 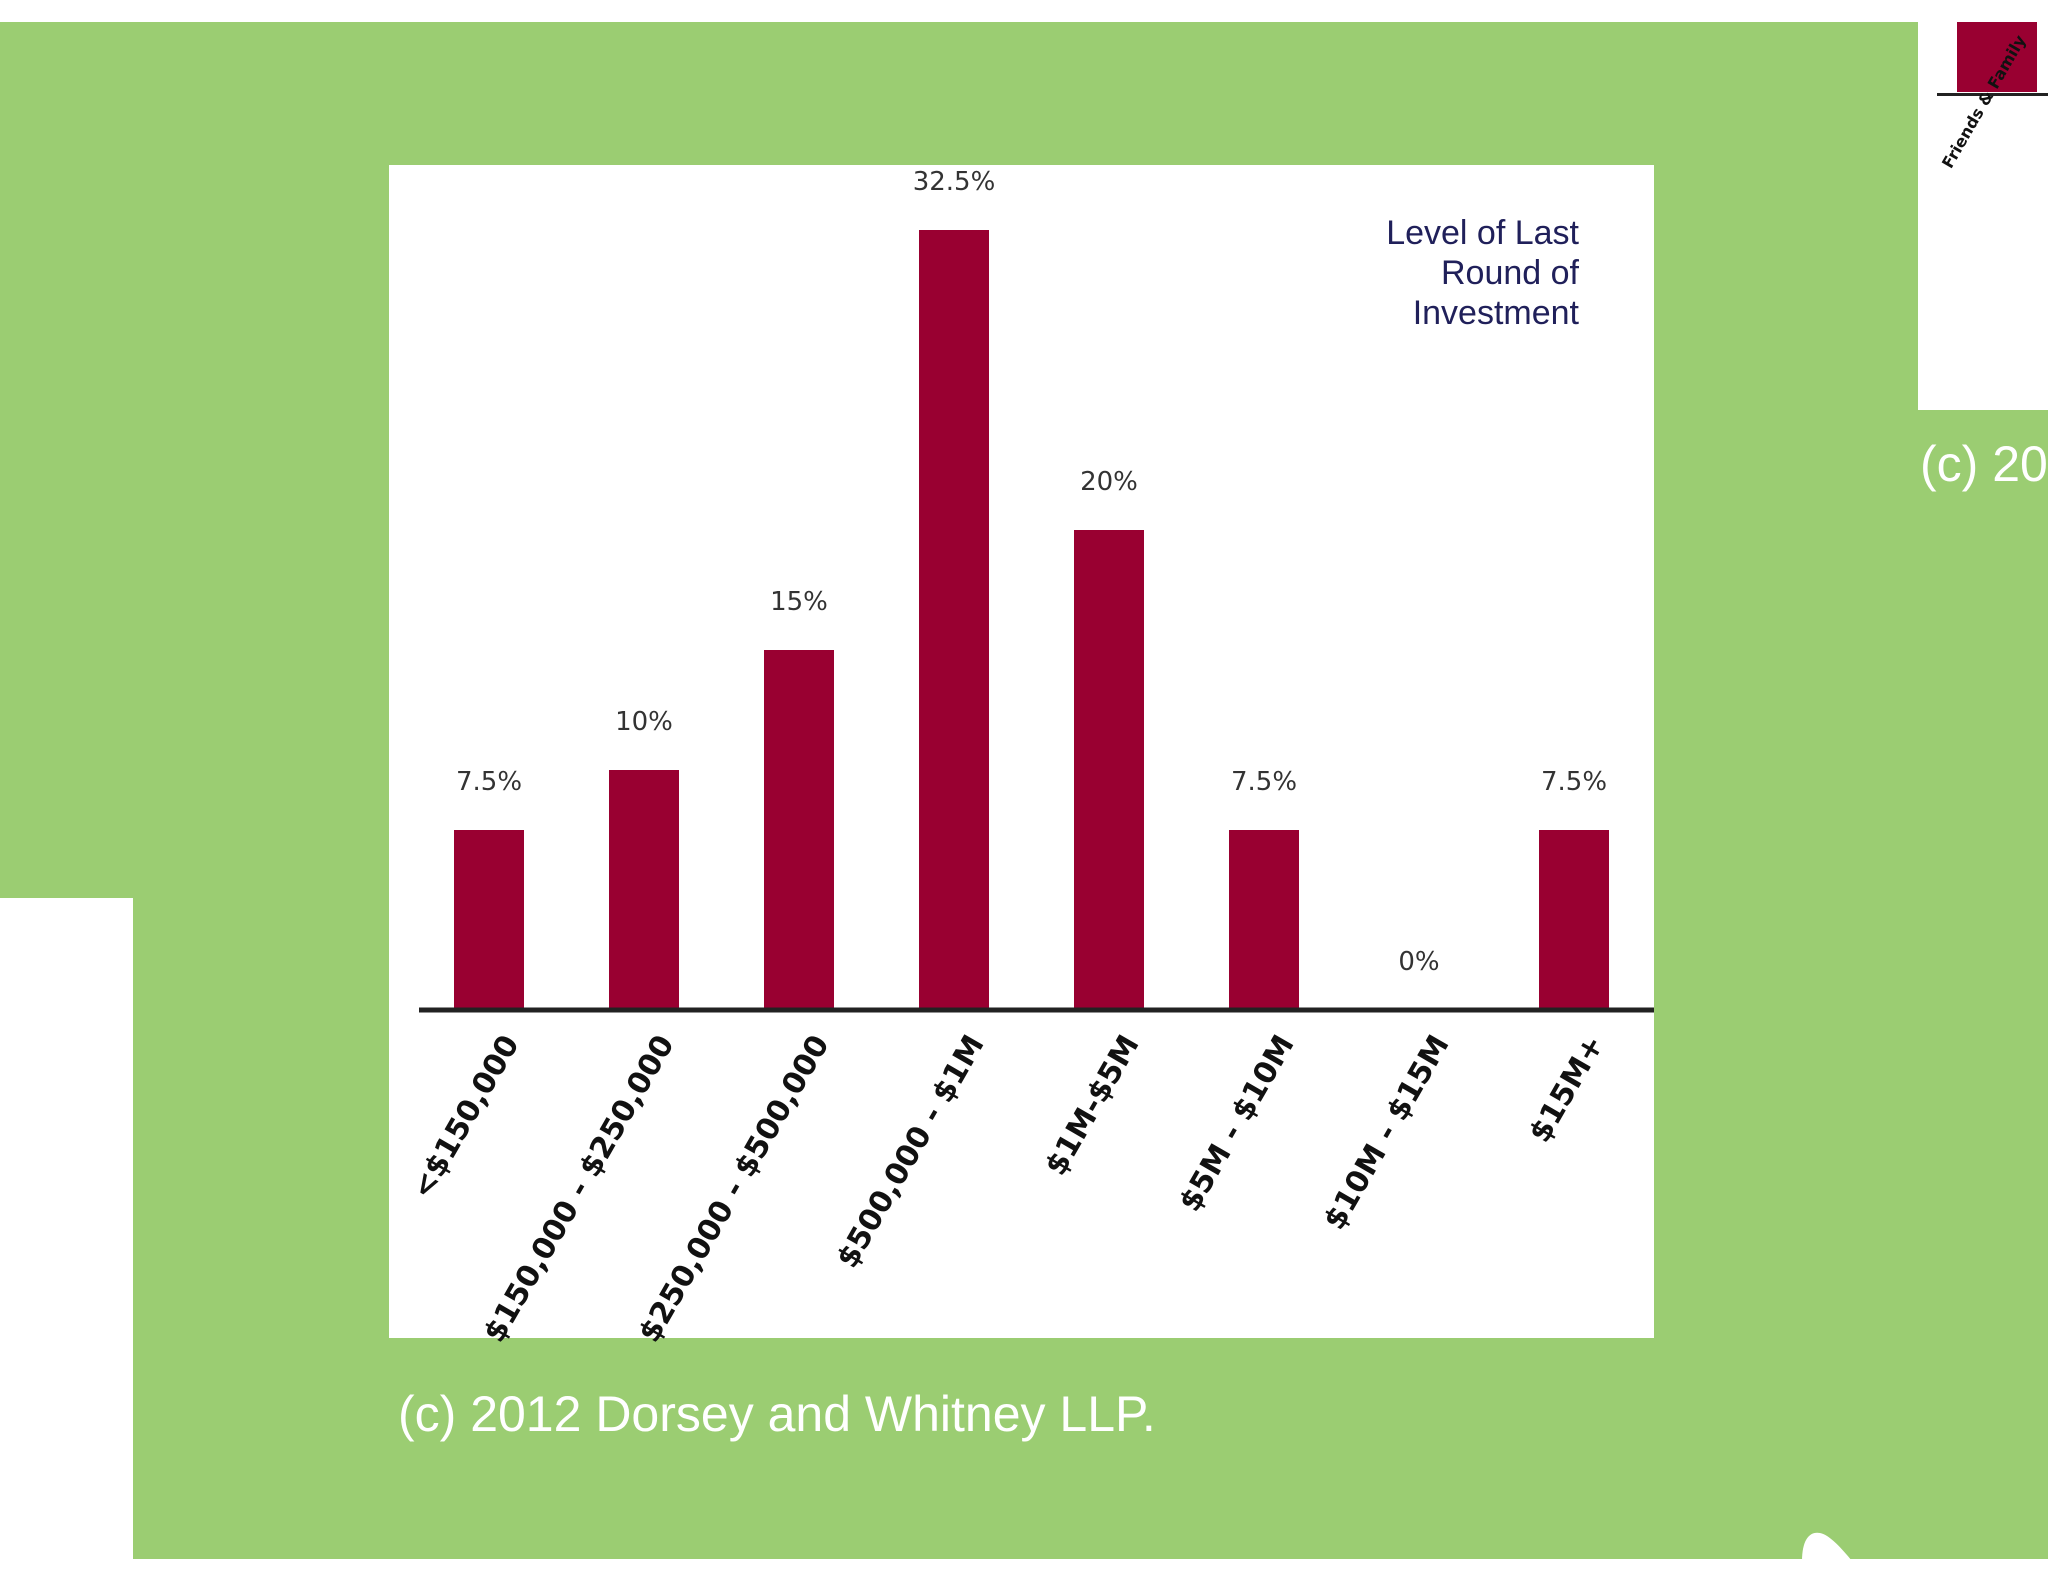 What do you see at coordinates (1992, 94) in the screenshot?
I see `preview-axis` at bounding box center [1992, 94].